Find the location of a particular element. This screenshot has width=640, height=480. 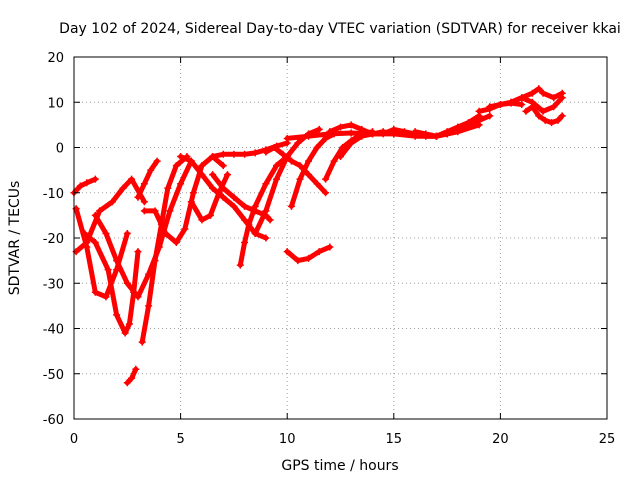

x-tick-label: 0 is located at coordinates (74, 439).